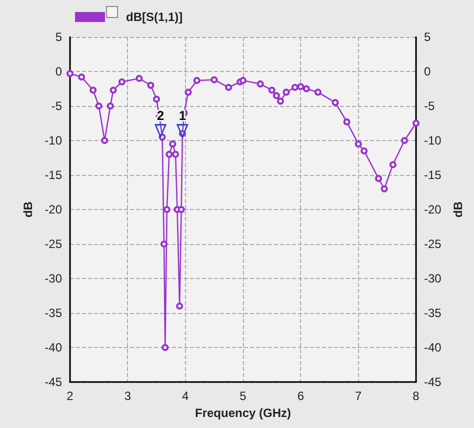  What do you see at coordinates (53, 382) in the screenshot?
I see `y-tick-label: -45` at bounding box center [53, 382].